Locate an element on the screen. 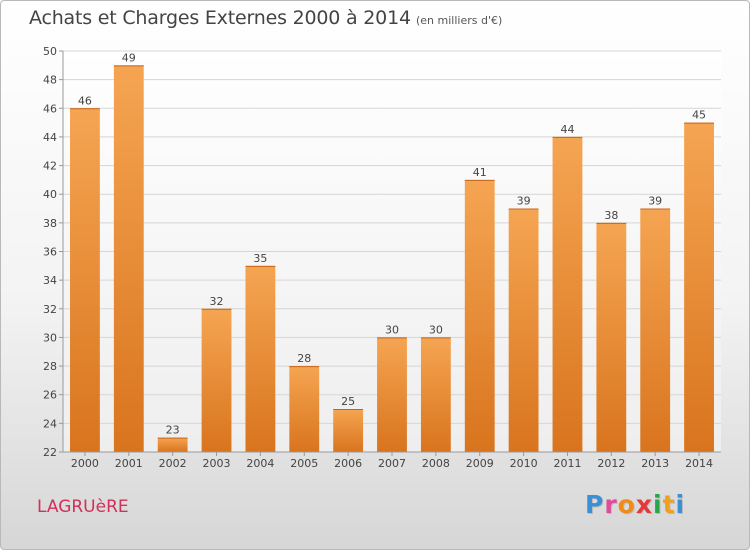 This screenshot has height=550, width=750. x-tick-label: 2003 is located at coordinates (217, 463).